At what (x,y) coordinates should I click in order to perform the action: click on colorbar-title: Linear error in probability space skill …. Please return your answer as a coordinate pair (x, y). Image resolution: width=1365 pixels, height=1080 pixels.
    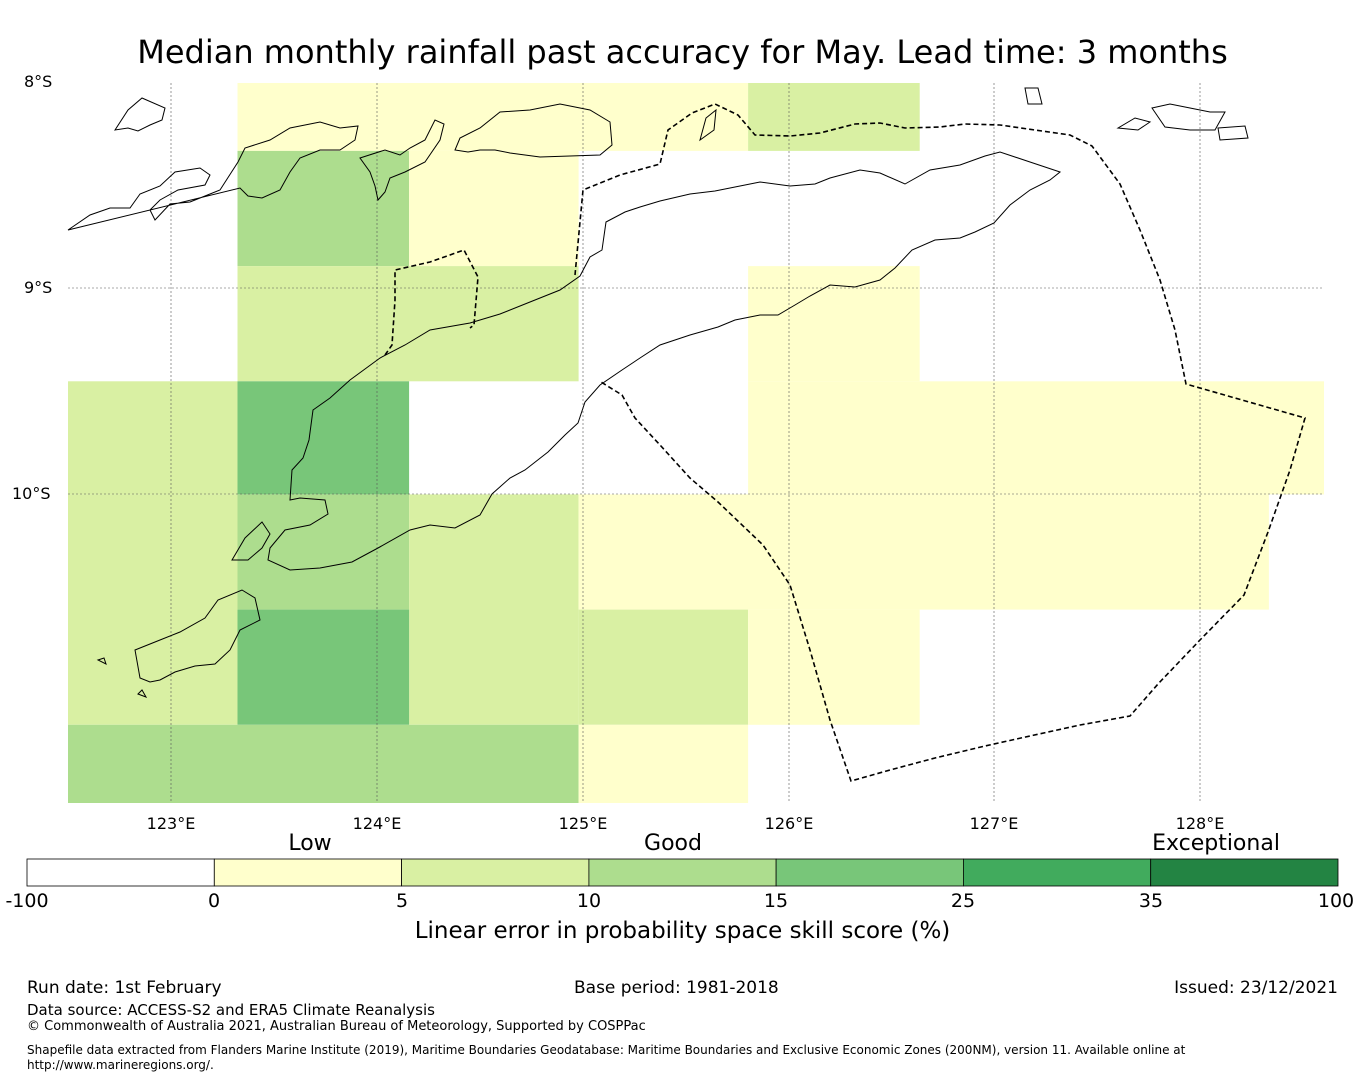
    Looking at the image, I should click on (682, 931).